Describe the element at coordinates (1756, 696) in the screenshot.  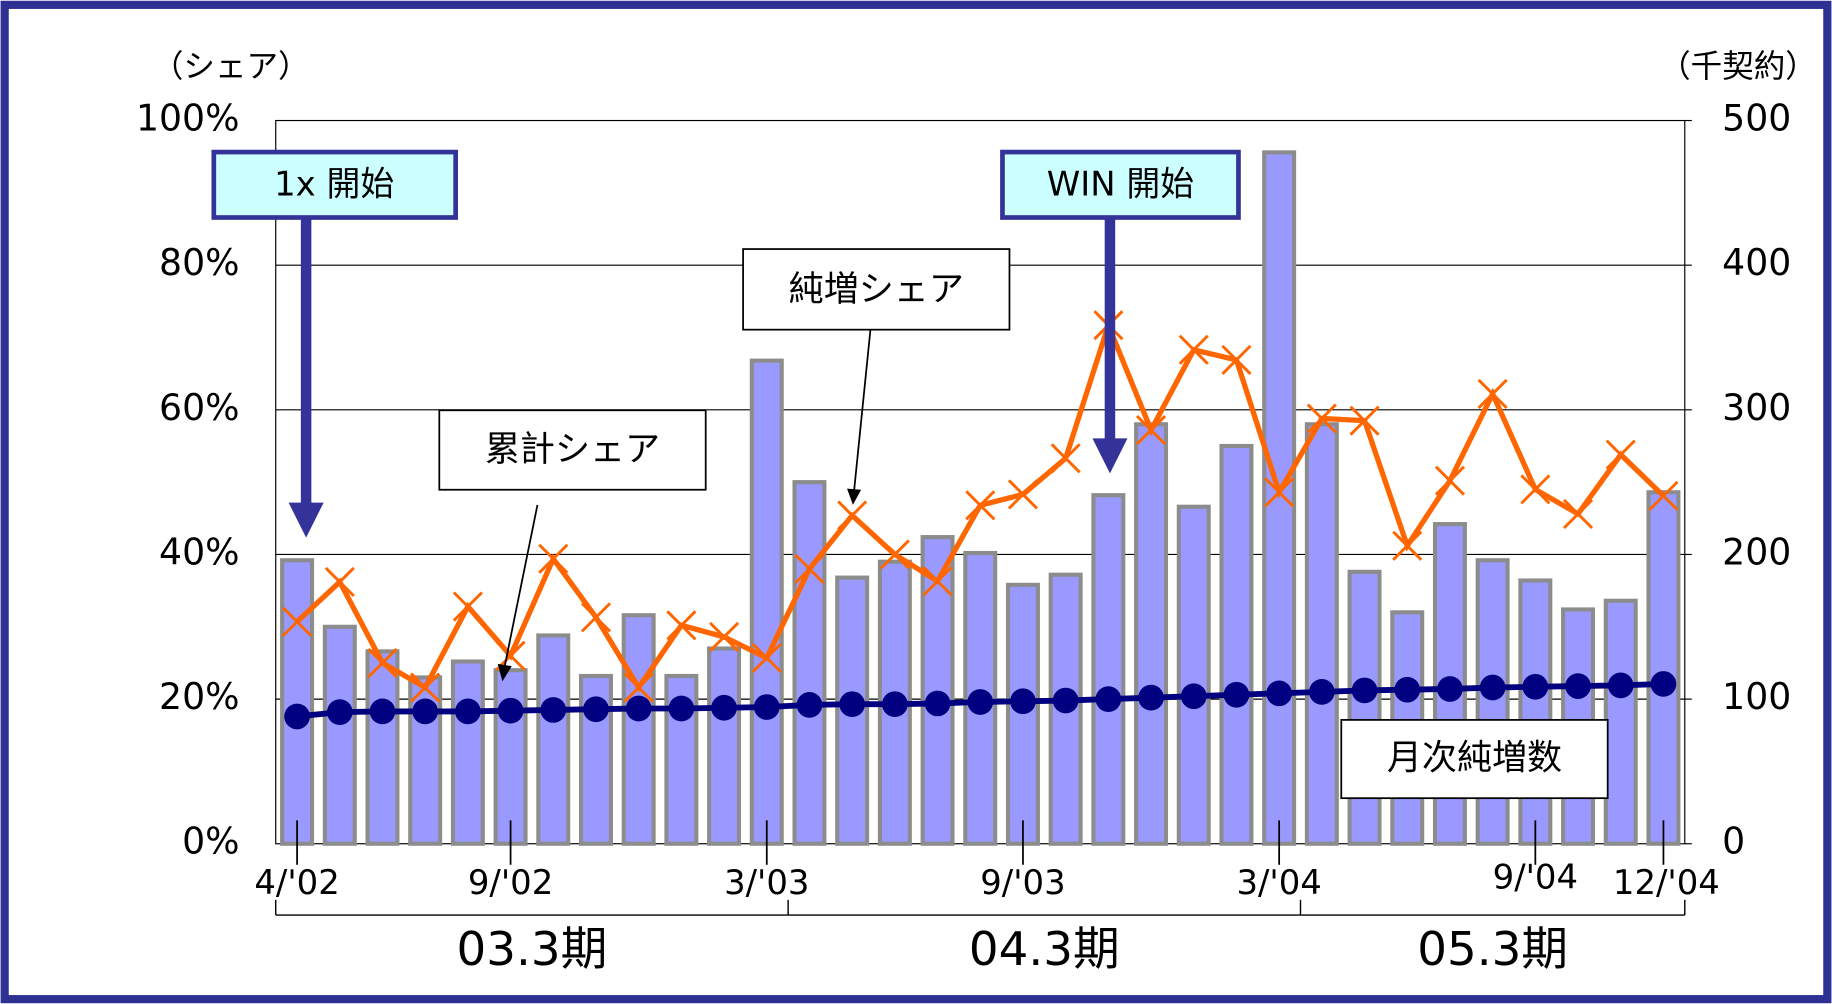
I see `y2-tick-label: 100` at that location.